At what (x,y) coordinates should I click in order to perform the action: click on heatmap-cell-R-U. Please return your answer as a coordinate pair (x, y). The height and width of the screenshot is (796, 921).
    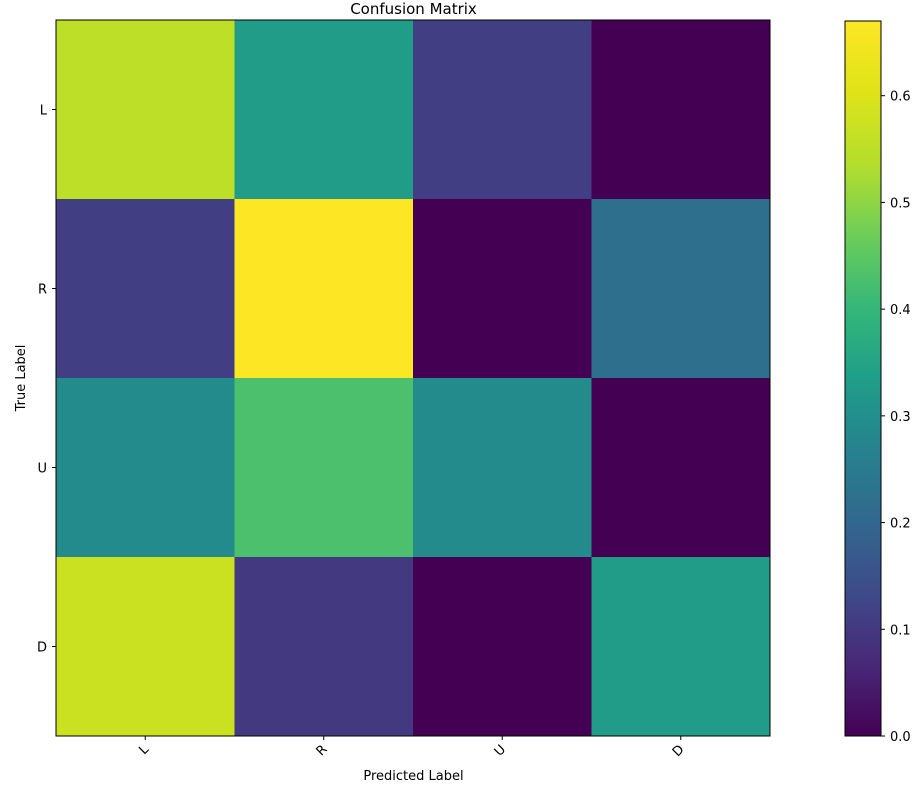
    Looking at the image, I should click on (502, 289).